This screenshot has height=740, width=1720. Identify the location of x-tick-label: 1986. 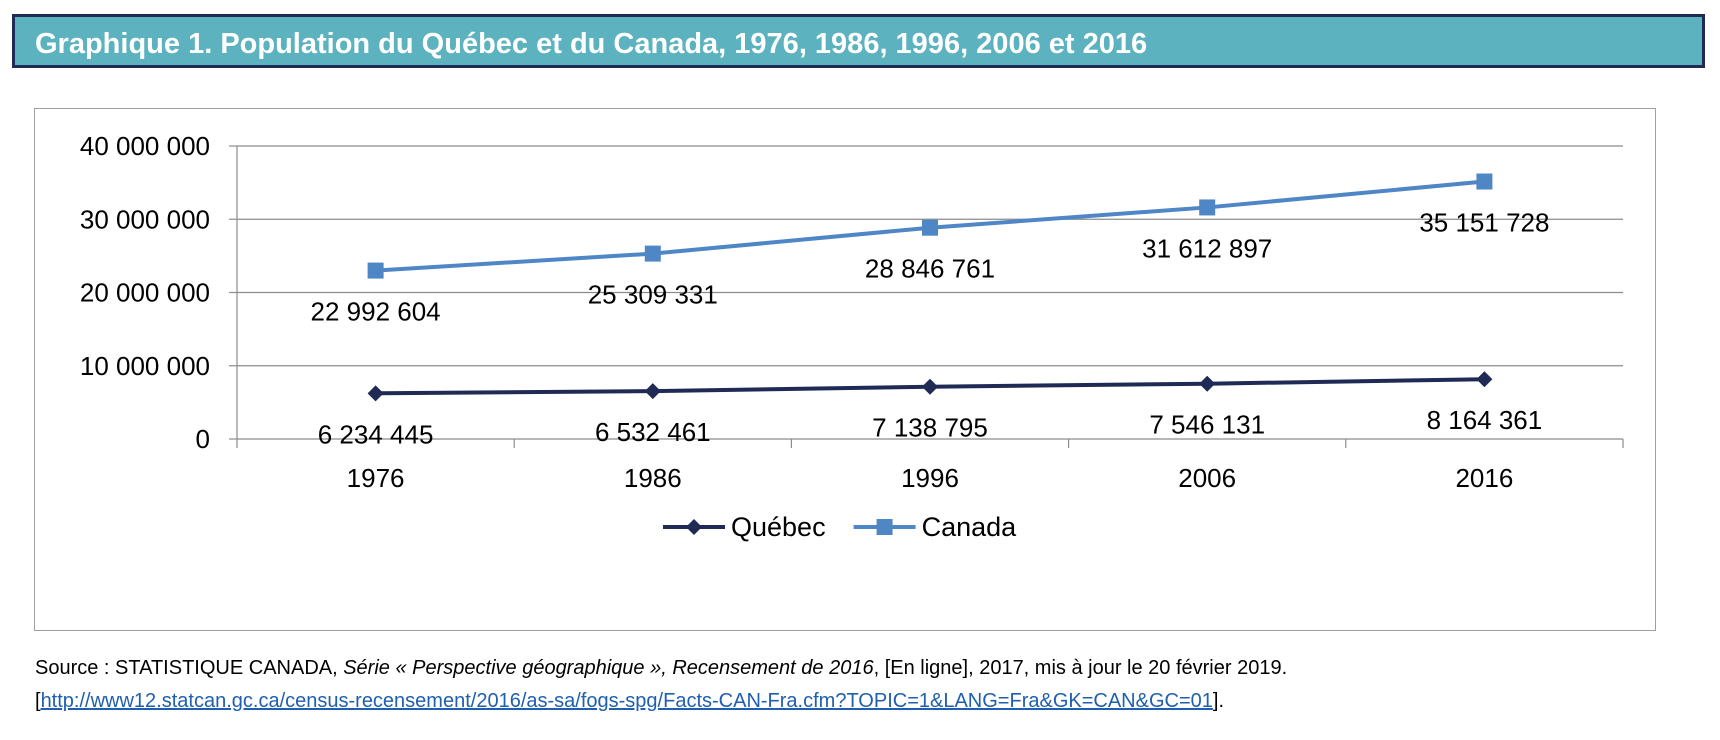
(653, 478).